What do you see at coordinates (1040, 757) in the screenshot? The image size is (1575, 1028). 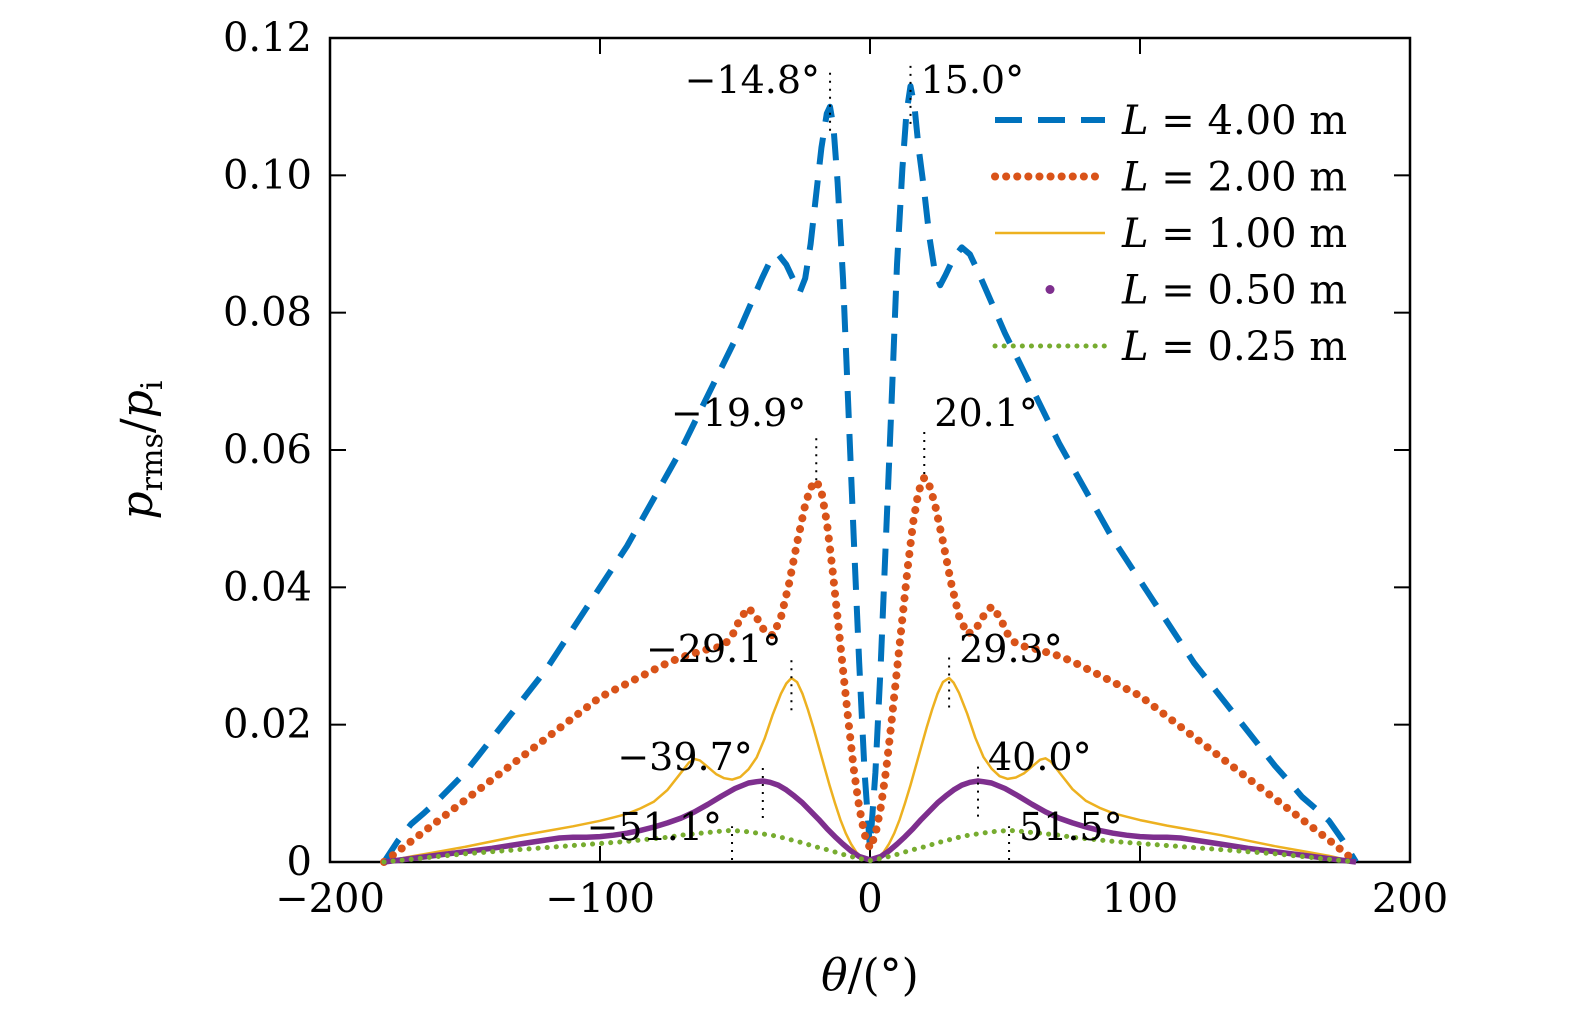 I see `annotation-label: 40.0°` at bounding box center [1040, 757].